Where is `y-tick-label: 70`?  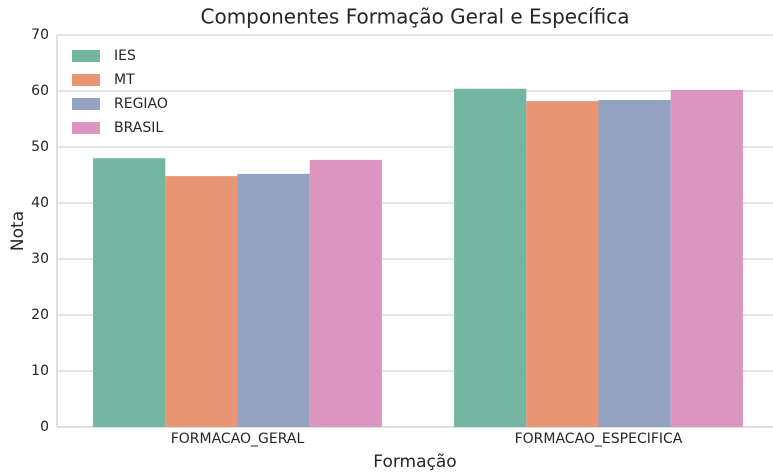
y-tick-label: 70 is located at coordinates (40, 35).